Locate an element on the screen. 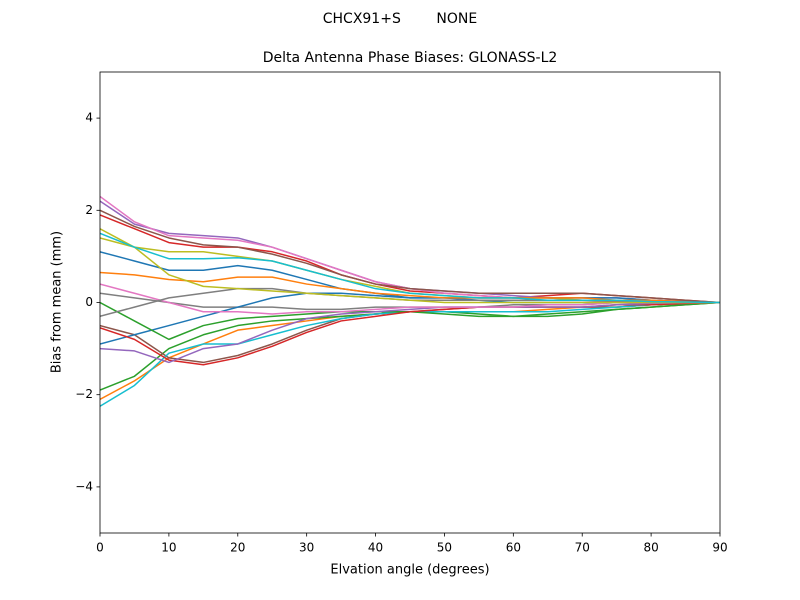  chart-title: Delta Antenna Phase Biases: GLONASS-L2 is located at coordinates (410, 58).